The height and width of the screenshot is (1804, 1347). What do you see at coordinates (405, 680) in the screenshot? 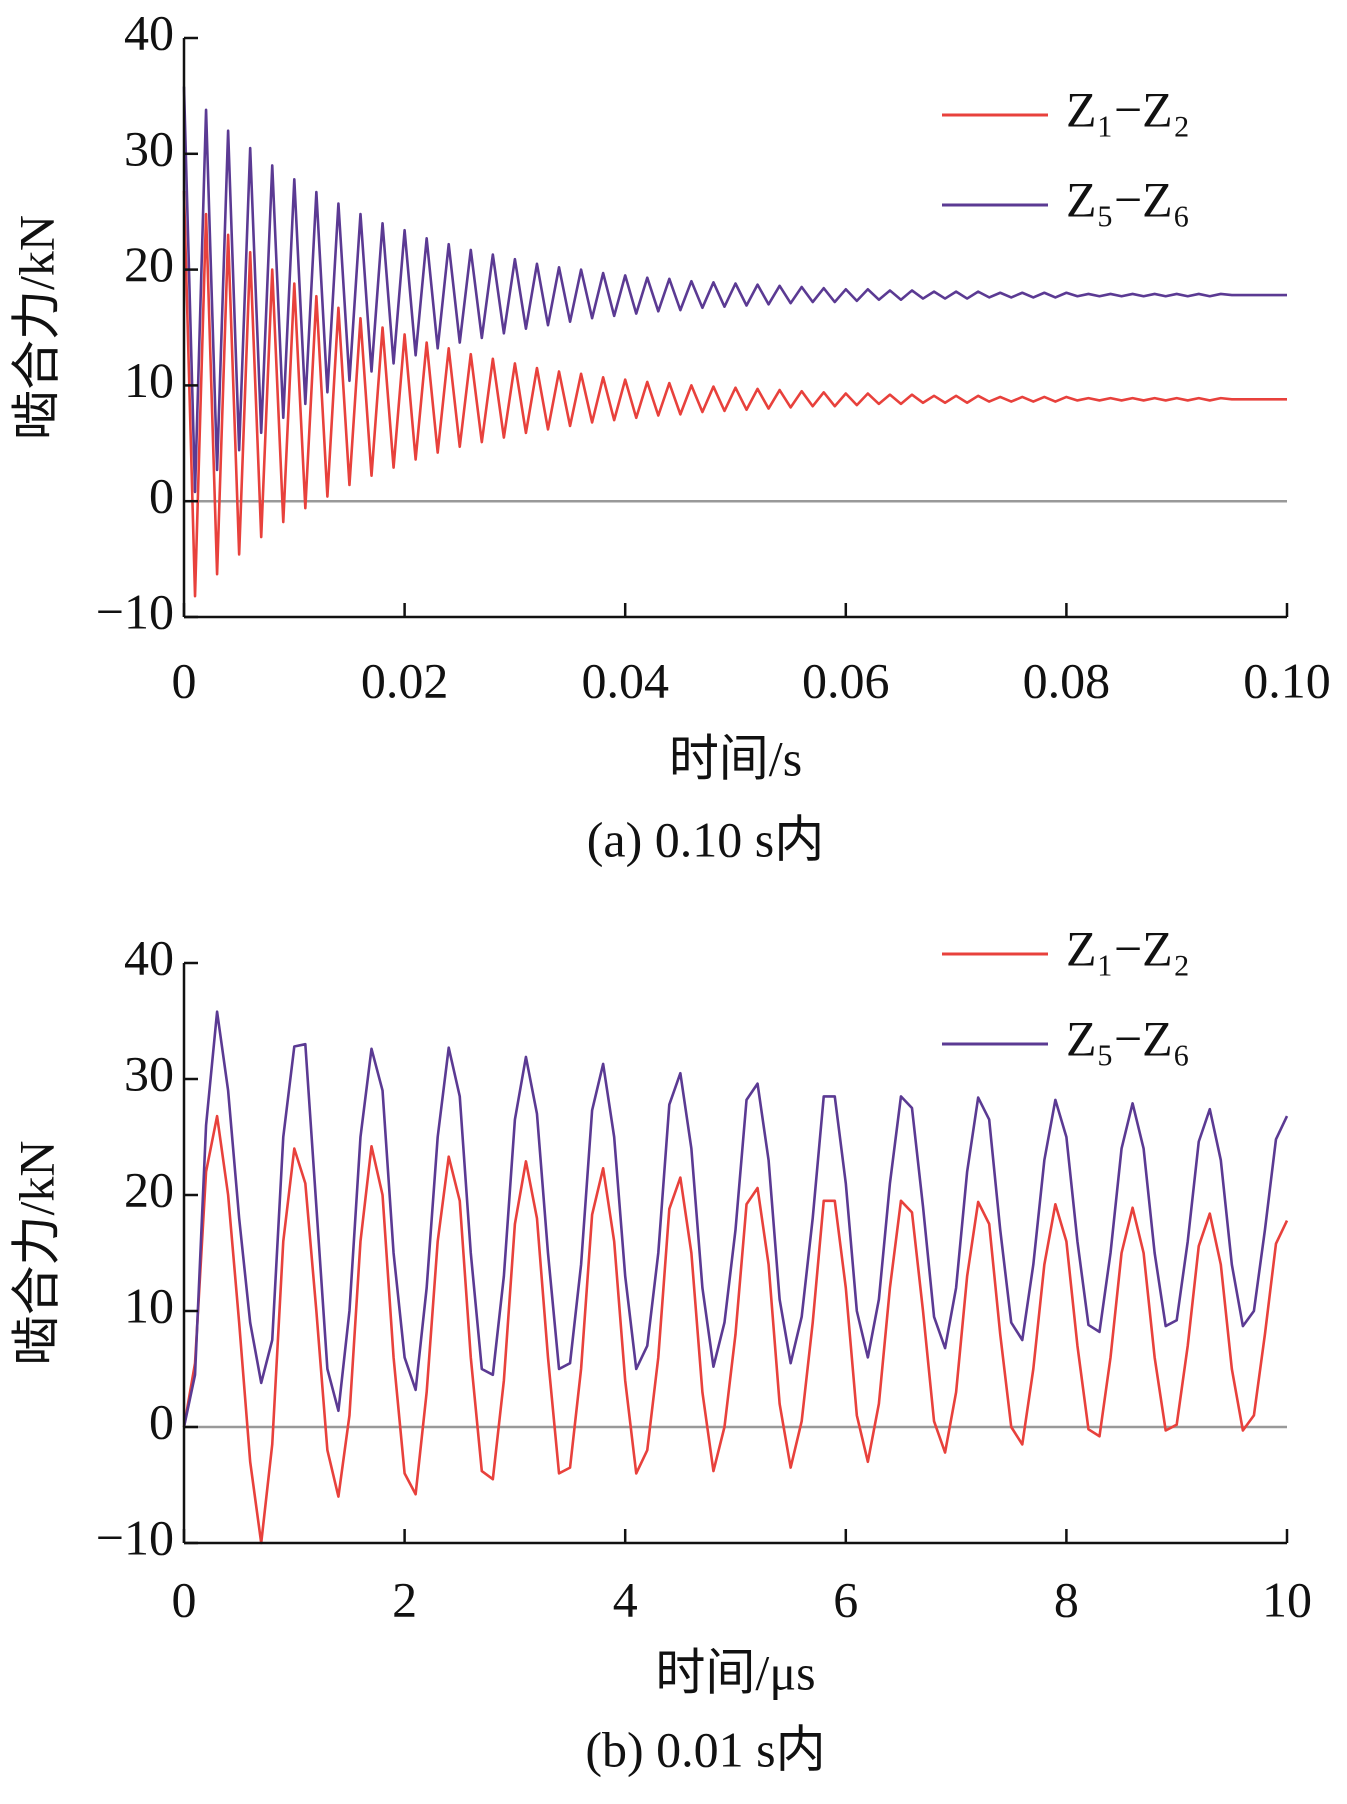
I see `x-tick-label: 0.02` at bounding box center [405, 680].